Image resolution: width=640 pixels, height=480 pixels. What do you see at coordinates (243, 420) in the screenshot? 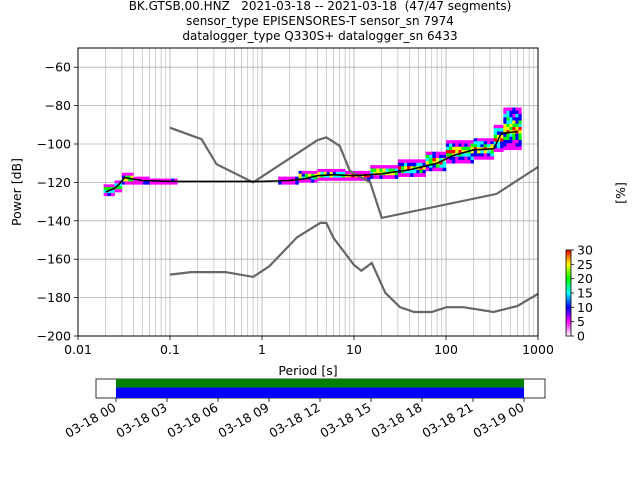
I see `timeline-tick-label: 03-18 09` at bounding box center [243, 420].